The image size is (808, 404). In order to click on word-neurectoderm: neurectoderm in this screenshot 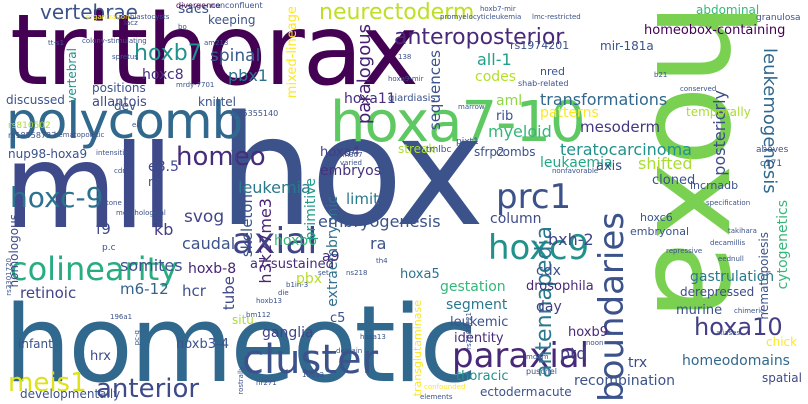, I will do `click(397, 12)`.